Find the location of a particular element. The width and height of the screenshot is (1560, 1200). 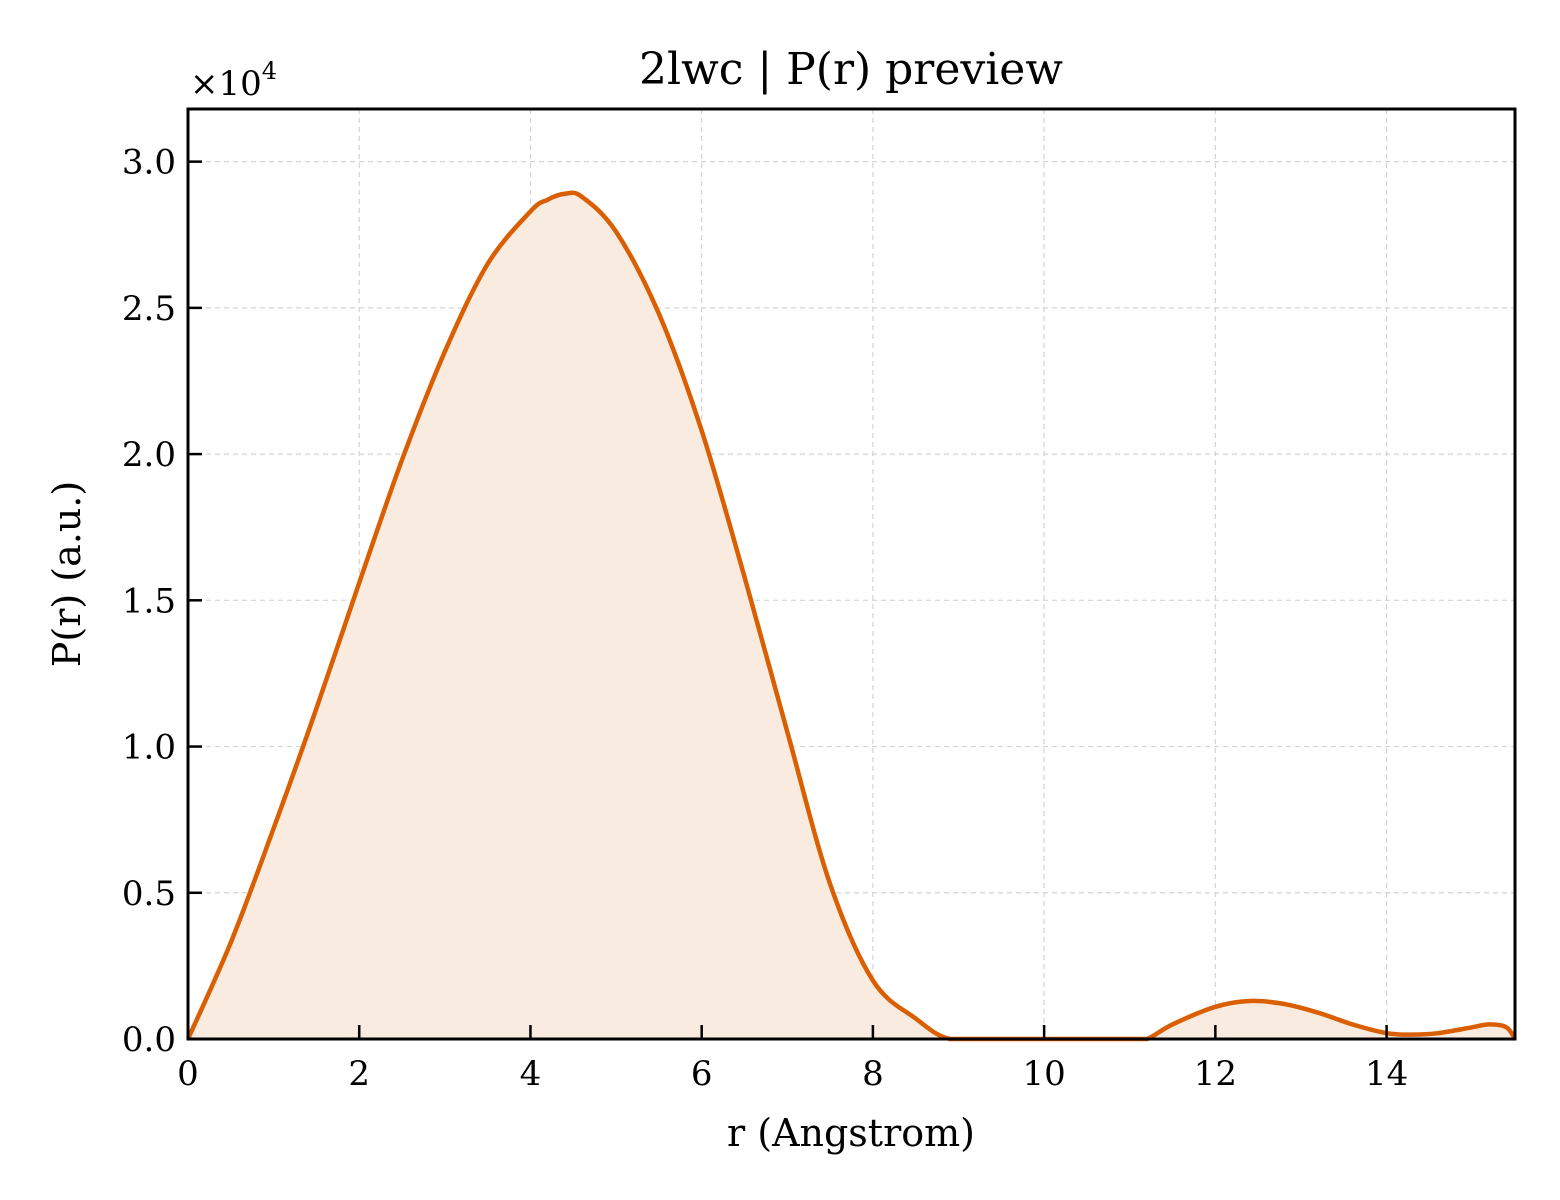

y-multiplier-exponent: 4 is located at coordinates (269, 71).